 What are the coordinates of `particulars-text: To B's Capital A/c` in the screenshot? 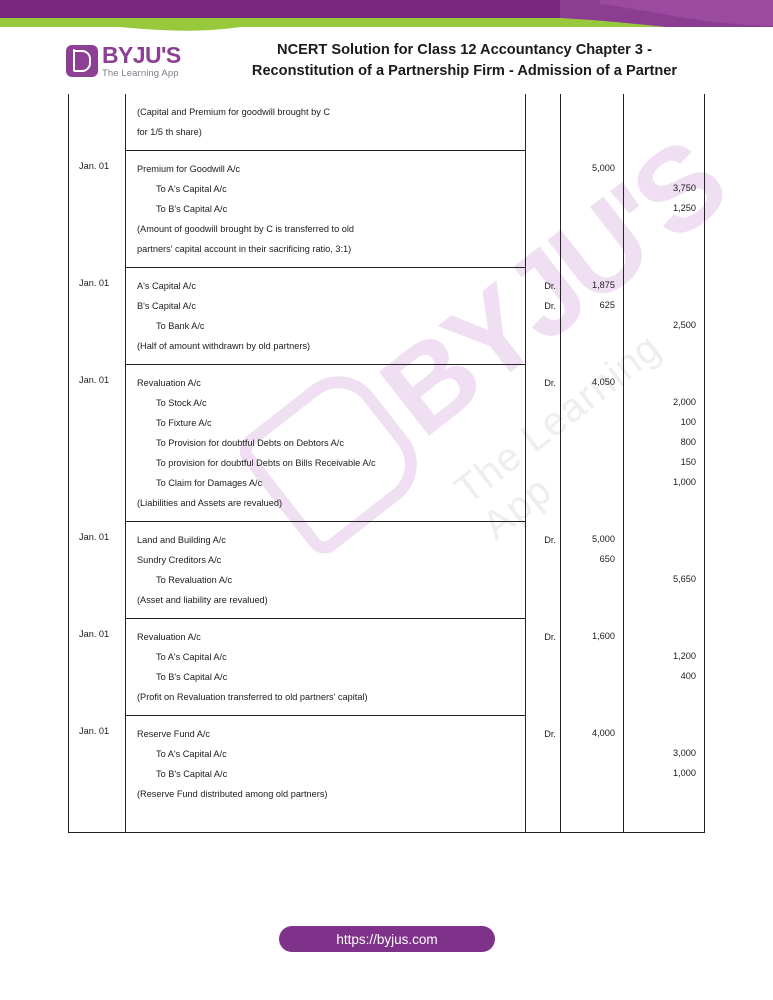 It's located at (192, 677).